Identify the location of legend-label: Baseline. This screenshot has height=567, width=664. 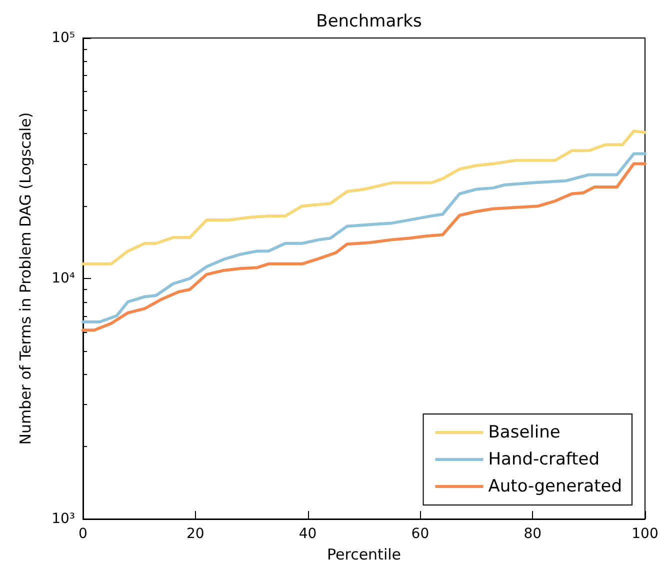
(524, 432).